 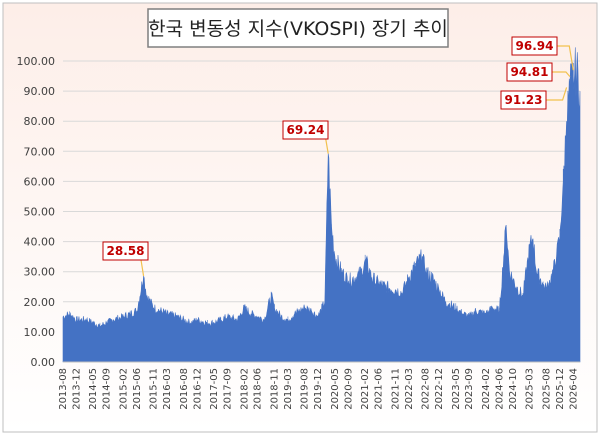 What do you see at coordinates (167, 389) in the screenshot?
I see `x-tick-label: 2016-03` at bounding box center [167, 389].